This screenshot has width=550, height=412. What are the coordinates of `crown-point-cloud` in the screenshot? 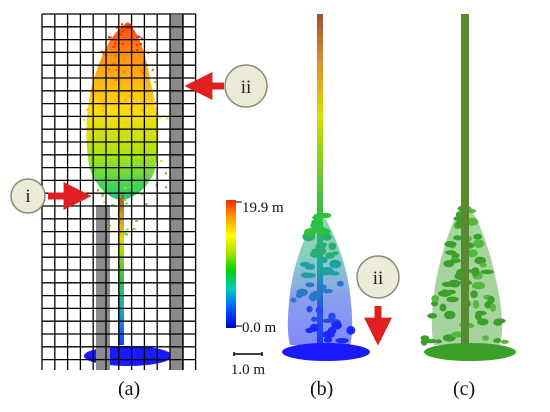 It's located at (122, 111).